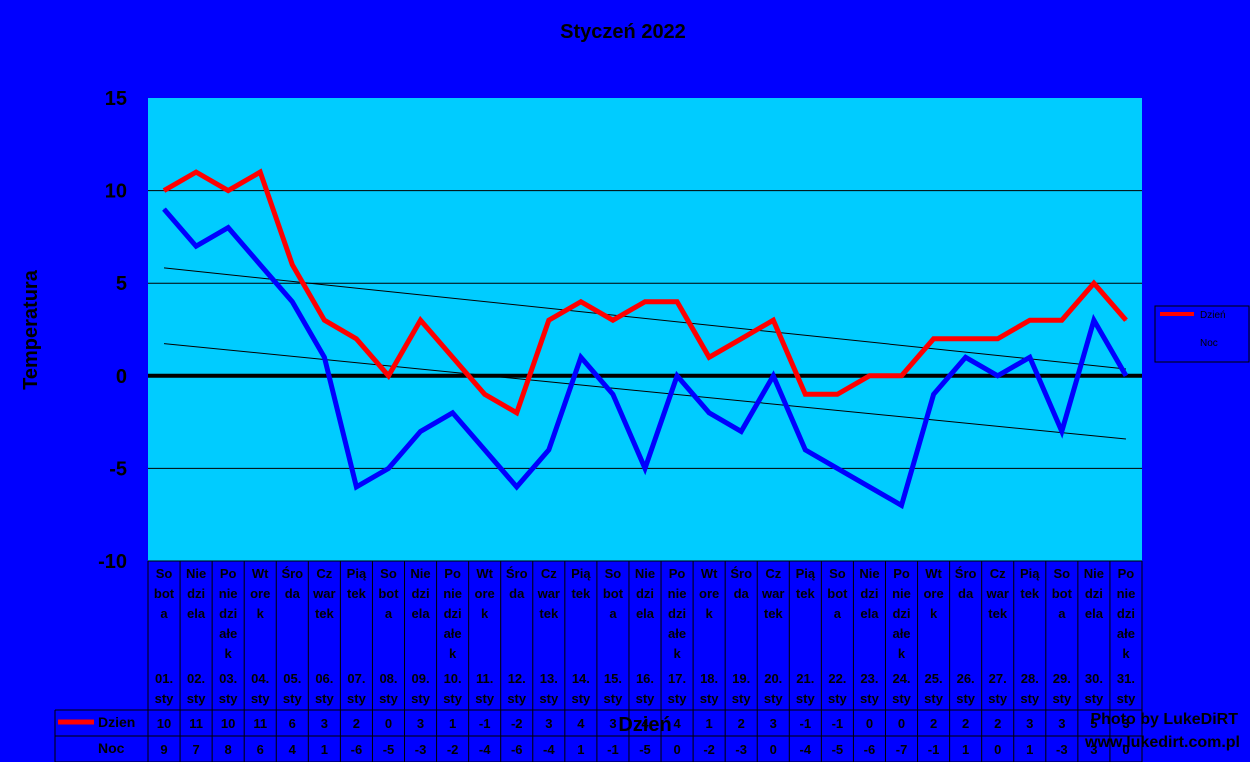 Image resolution: width=1250 pixels, height=762 pixels. What do you see at coordinates (453, 633) in the screenshot?
I see `weekday-label: ałe` at bounding box center [453, 633].